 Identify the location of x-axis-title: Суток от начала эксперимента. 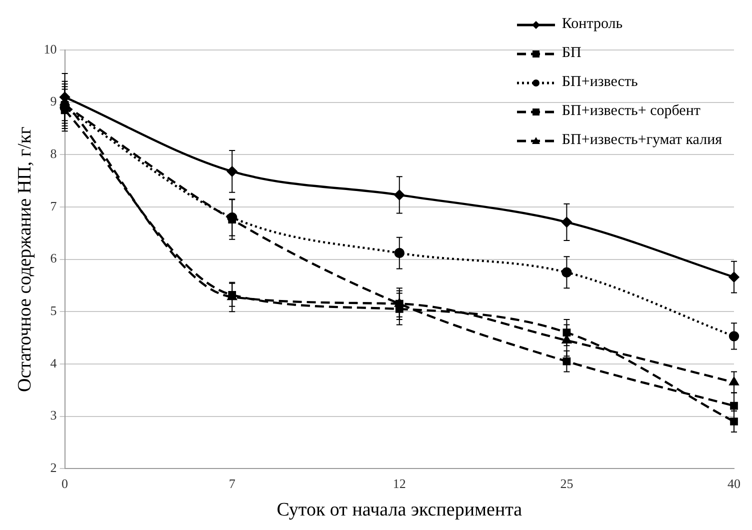
(399, 510).